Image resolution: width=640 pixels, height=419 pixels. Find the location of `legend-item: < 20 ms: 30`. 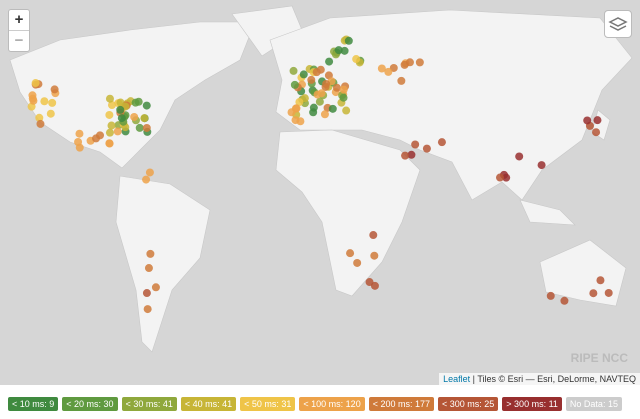

legend-item: < 20 ms: 30 is located at coordinates (90, 404).